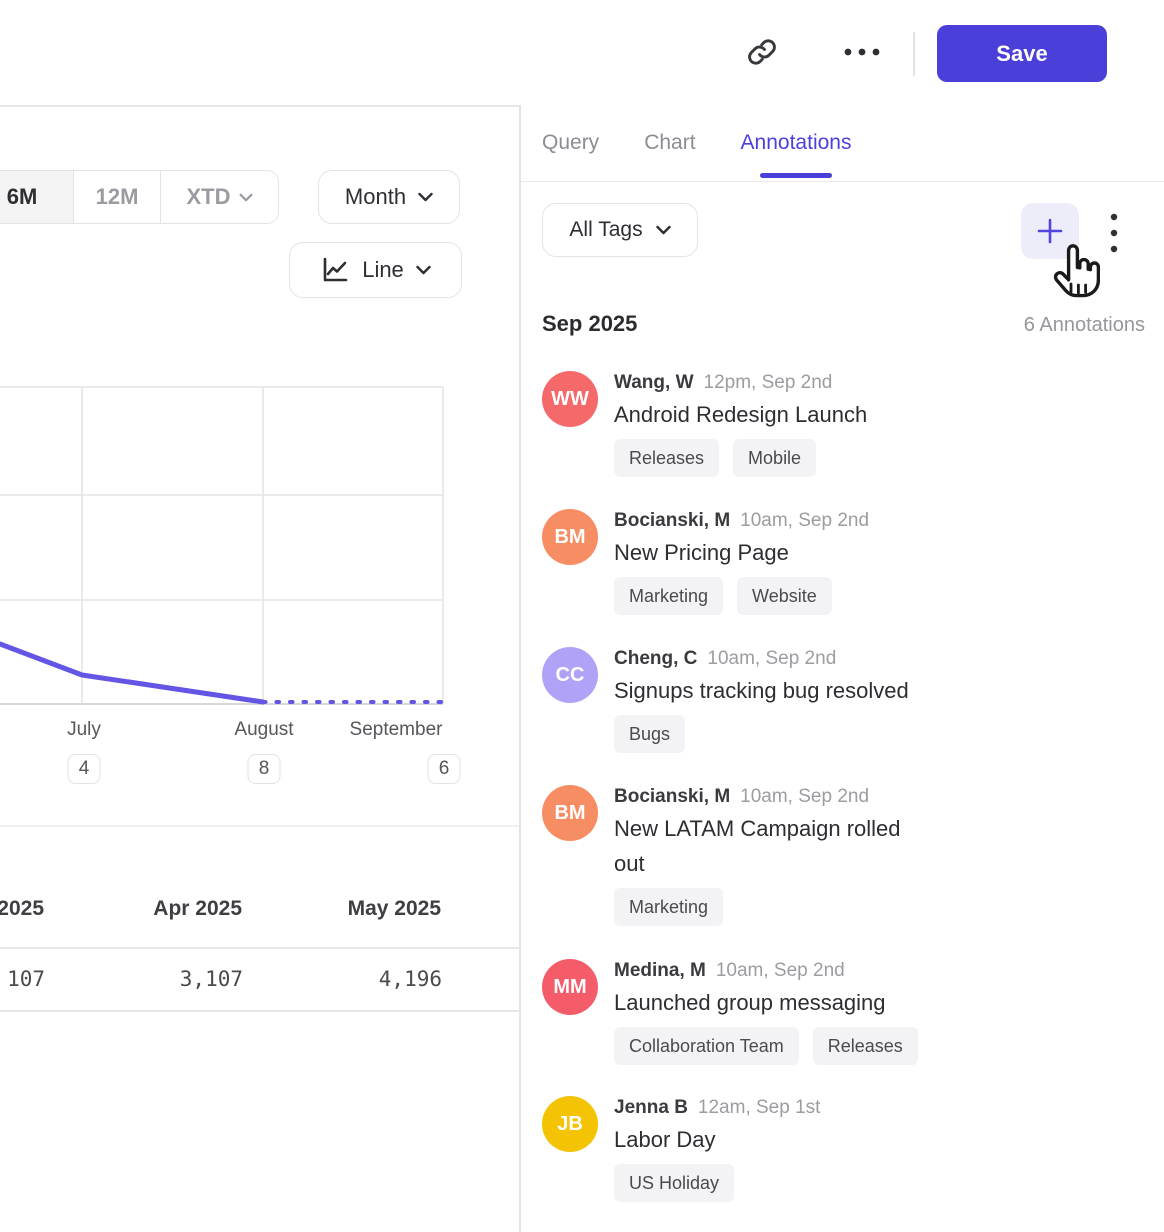 This screenshot has width=1164, height=1232. I want to click on annotation-tags: Collaboration Team Releases, so click(878, 1046).